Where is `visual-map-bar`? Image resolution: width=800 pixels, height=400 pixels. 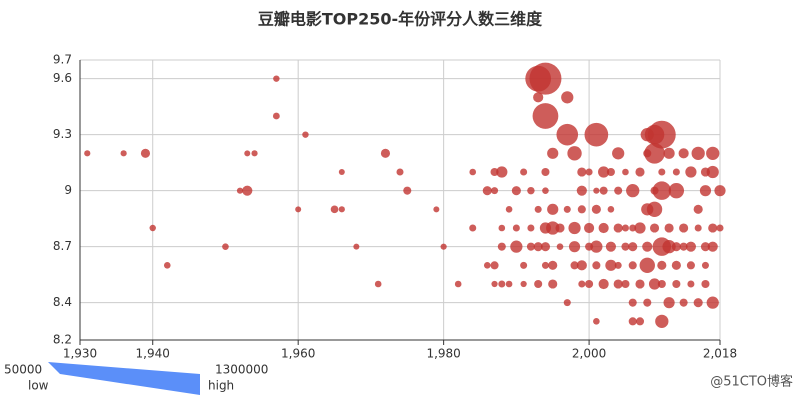 visual-map-bar is located at coordinates (124, 378).